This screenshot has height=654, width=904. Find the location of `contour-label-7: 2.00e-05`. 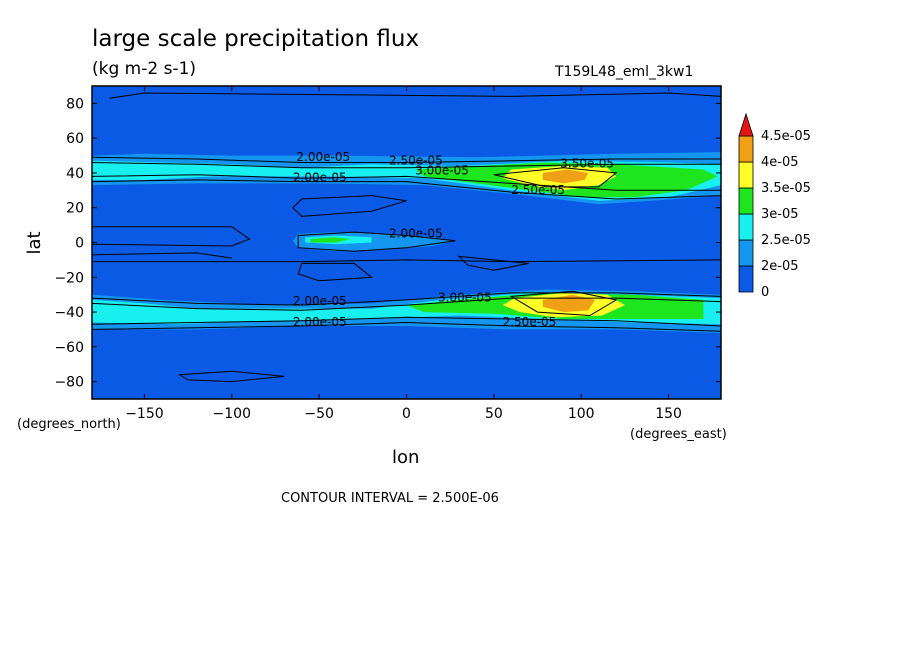

contour-label-7: 2.00e-05 is located at coordinates (320, 301).